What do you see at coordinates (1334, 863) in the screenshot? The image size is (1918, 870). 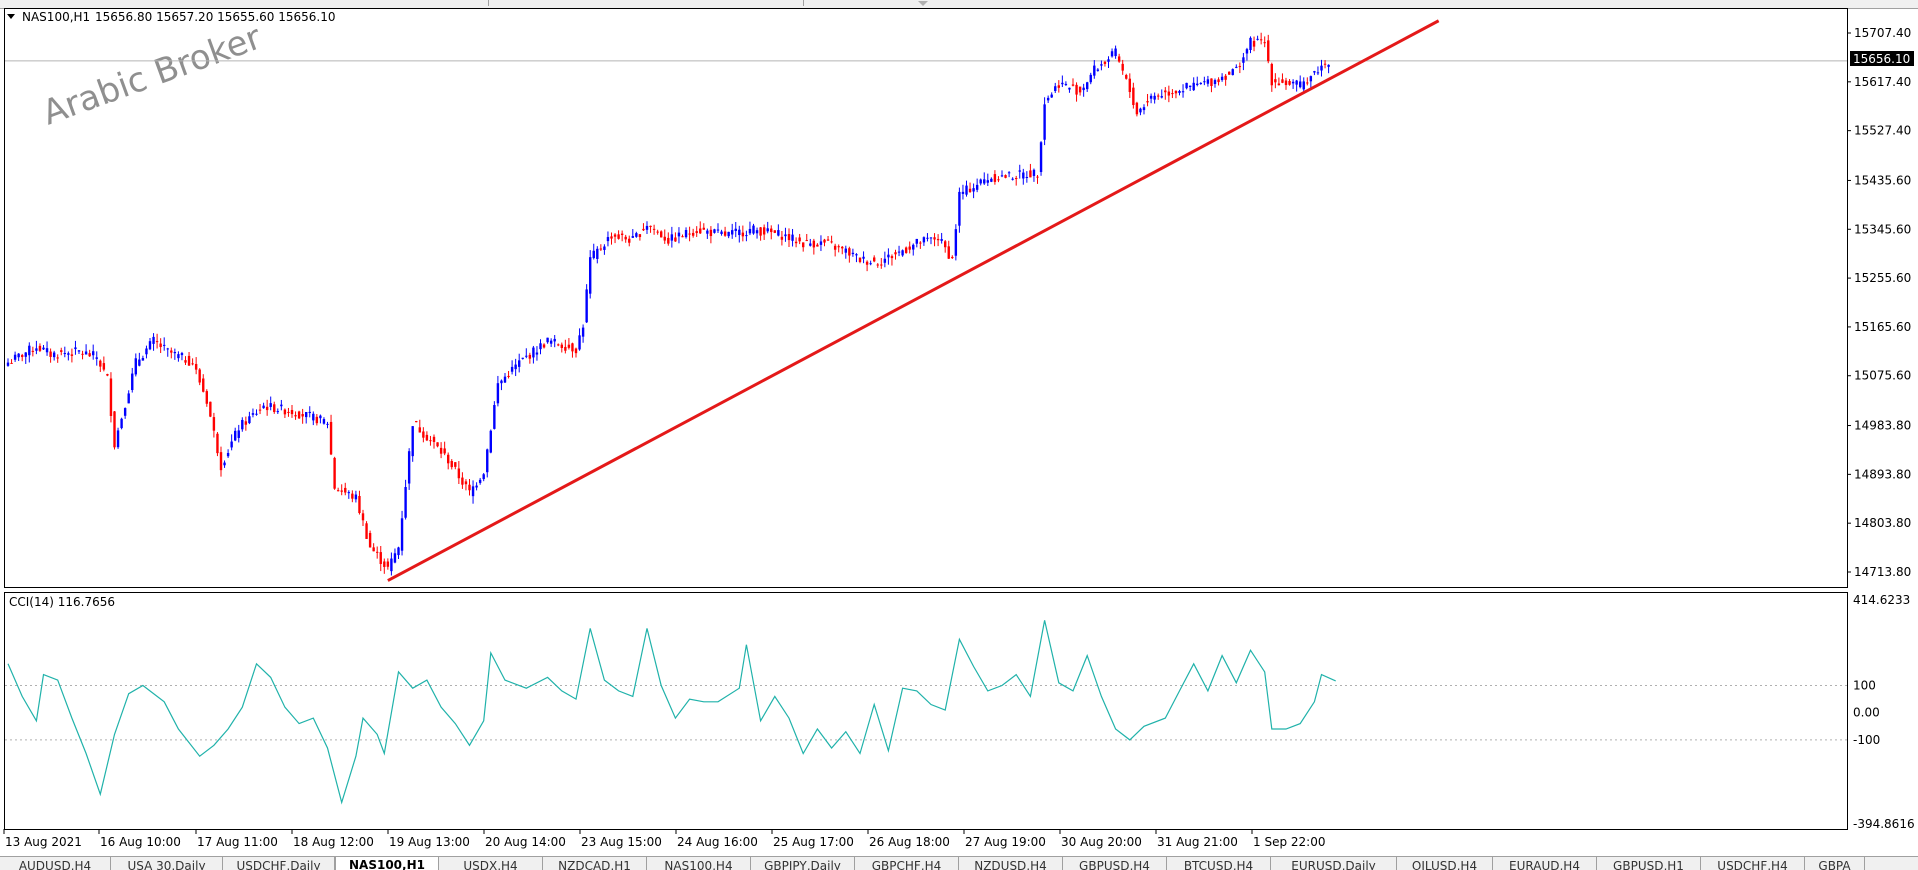 I see `chart-tab: EURUSD,Daily` at bounding box center [1334, 863].